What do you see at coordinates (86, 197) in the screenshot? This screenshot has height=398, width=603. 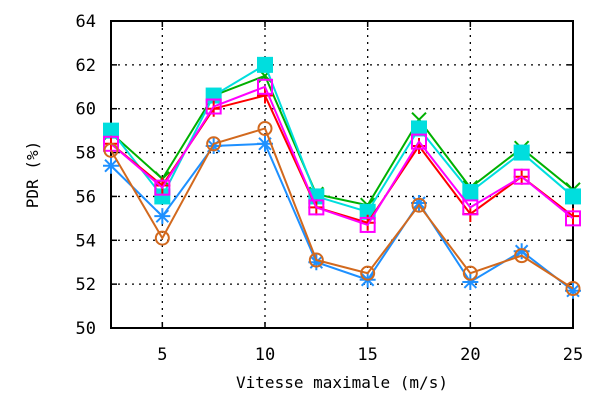 I see `y-tick-label: 56` at bounding box center [86, 197].